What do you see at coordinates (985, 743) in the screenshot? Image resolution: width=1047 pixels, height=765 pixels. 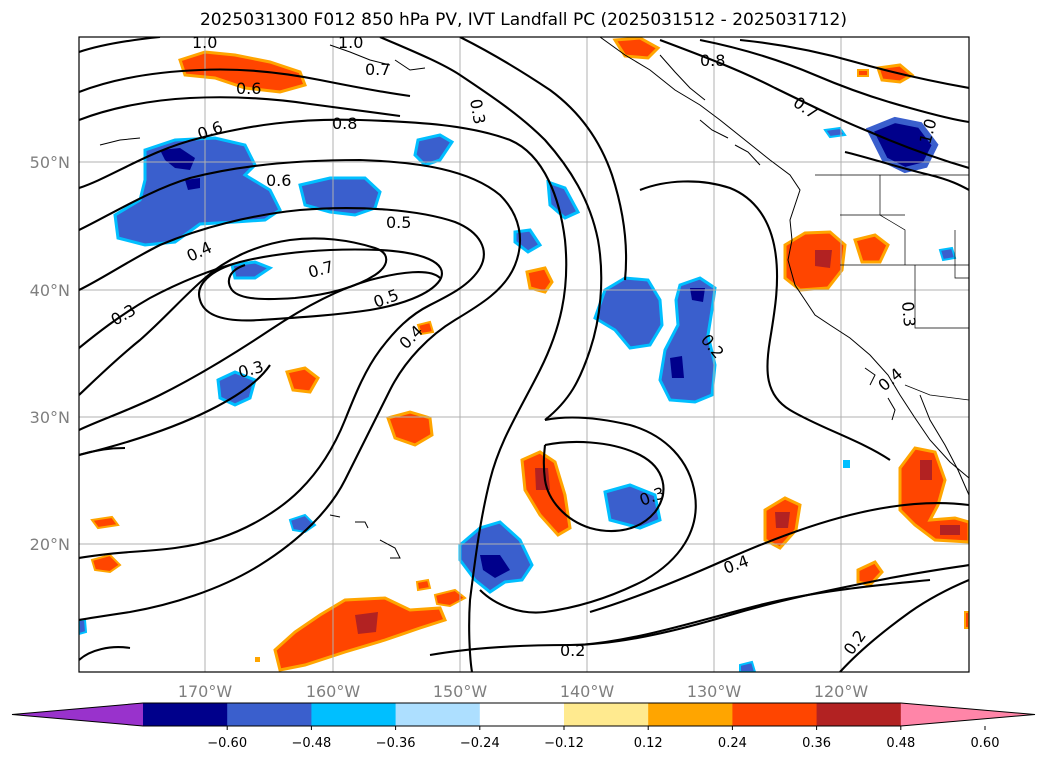 I see `colorbar-tick-label: 0.60` at bounding box center [985, 743].